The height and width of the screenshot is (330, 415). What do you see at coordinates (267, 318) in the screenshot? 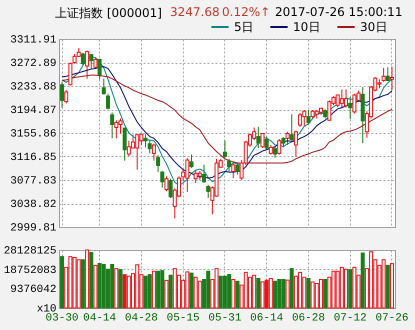
I see `x-tick-label: 06-14` at bounding box center [267, 318].